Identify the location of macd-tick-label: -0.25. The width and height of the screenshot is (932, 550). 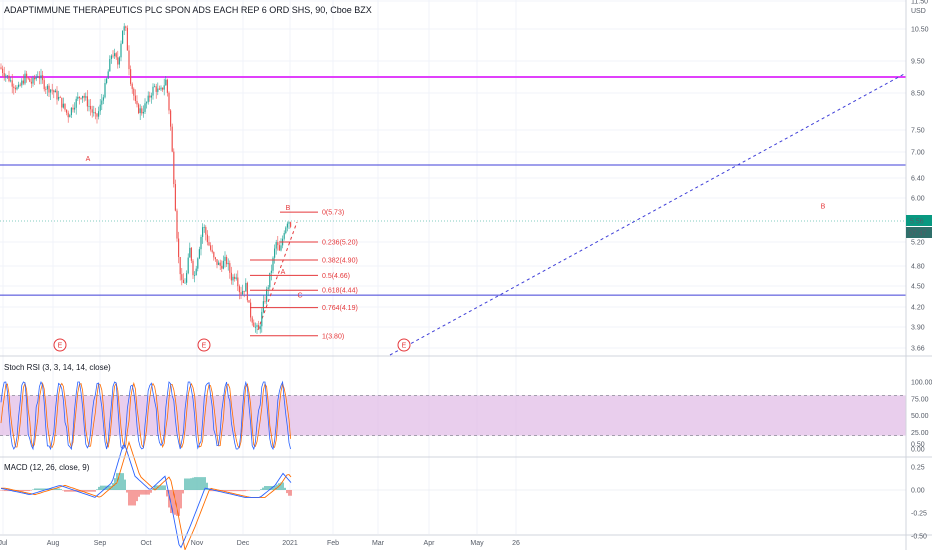
(919, 514).